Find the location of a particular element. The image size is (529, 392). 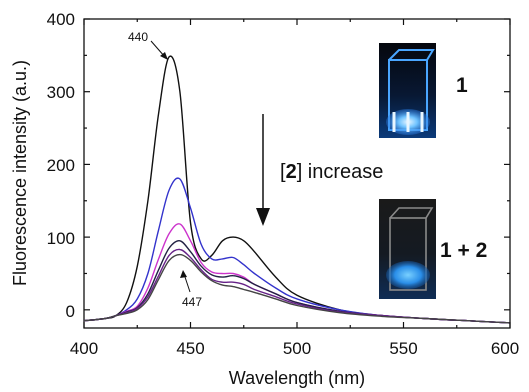

peak-arrowhead-bottom is located at coordinates (183, 274).